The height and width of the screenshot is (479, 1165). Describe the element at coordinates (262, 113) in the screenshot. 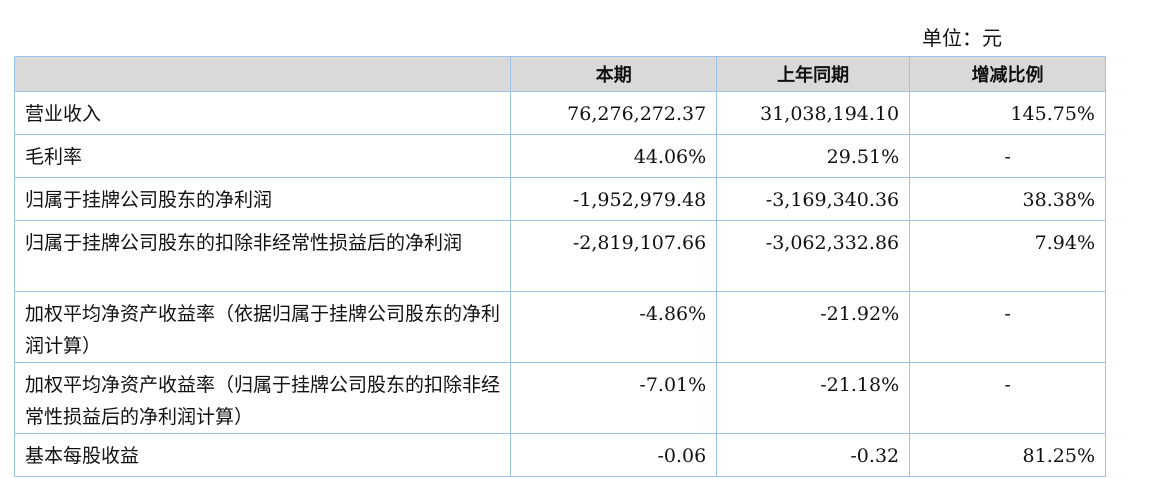

I see `row-label: 营业收入` at that location.